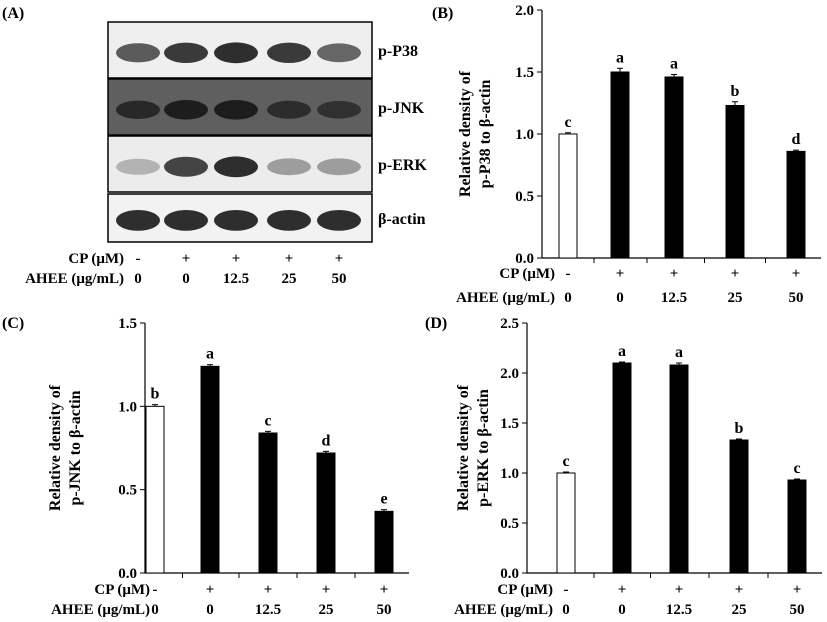 The height and width of the screenshot is (622, 827). What do you see at coordinates (398, 51) in the screenshot?
I see `blot-label-0: p-P38` at bounding box center [398, 51].